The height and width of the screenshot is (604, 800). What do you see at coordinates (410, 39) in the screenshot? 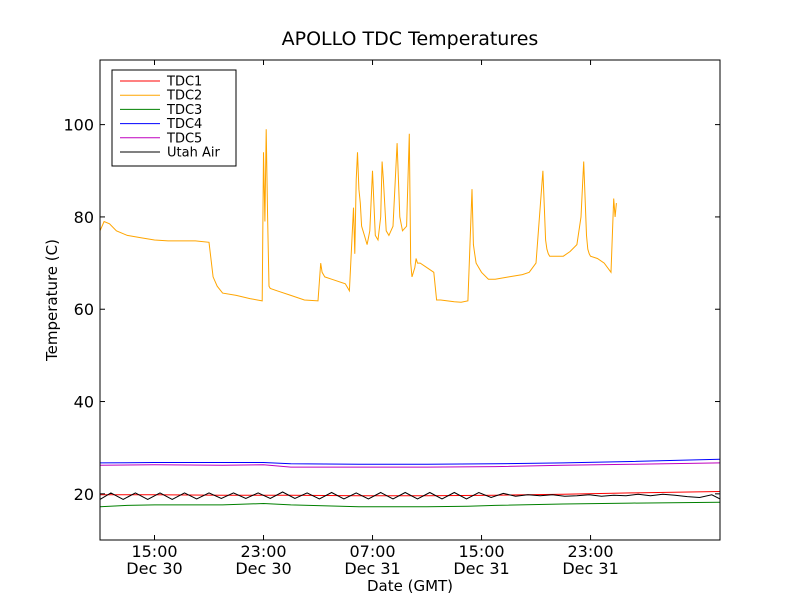
I see `chart-title: APOLLO TDC Temperatures` at bounding box center [410, 39].